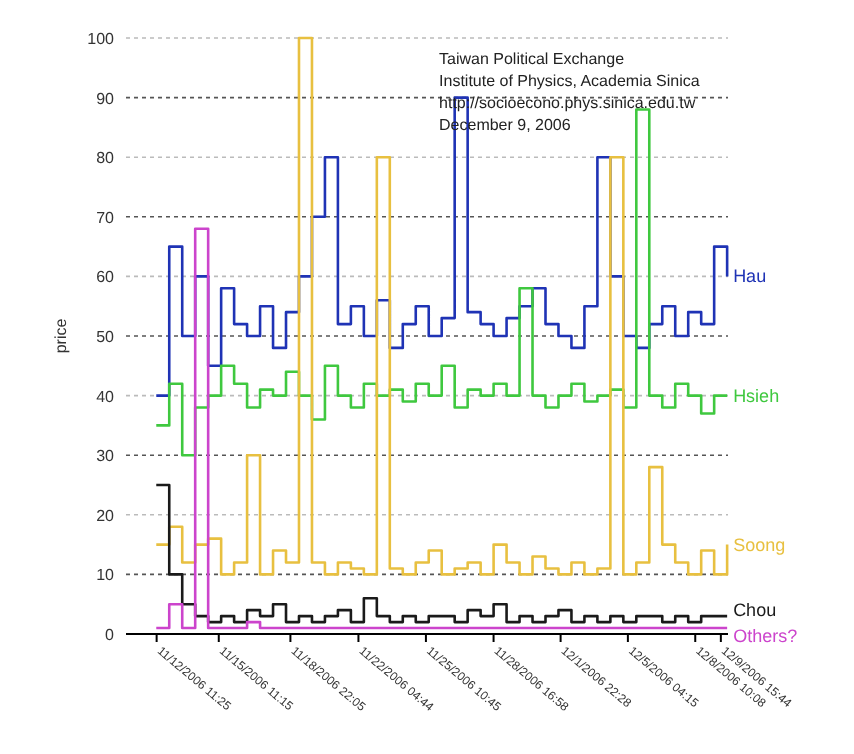 The width and height of the screenshot is (854, 754). What do you see at coordinates (755, 610) in the screenshot?
I see `series-label: Chou` at bounding box center [755, 610].